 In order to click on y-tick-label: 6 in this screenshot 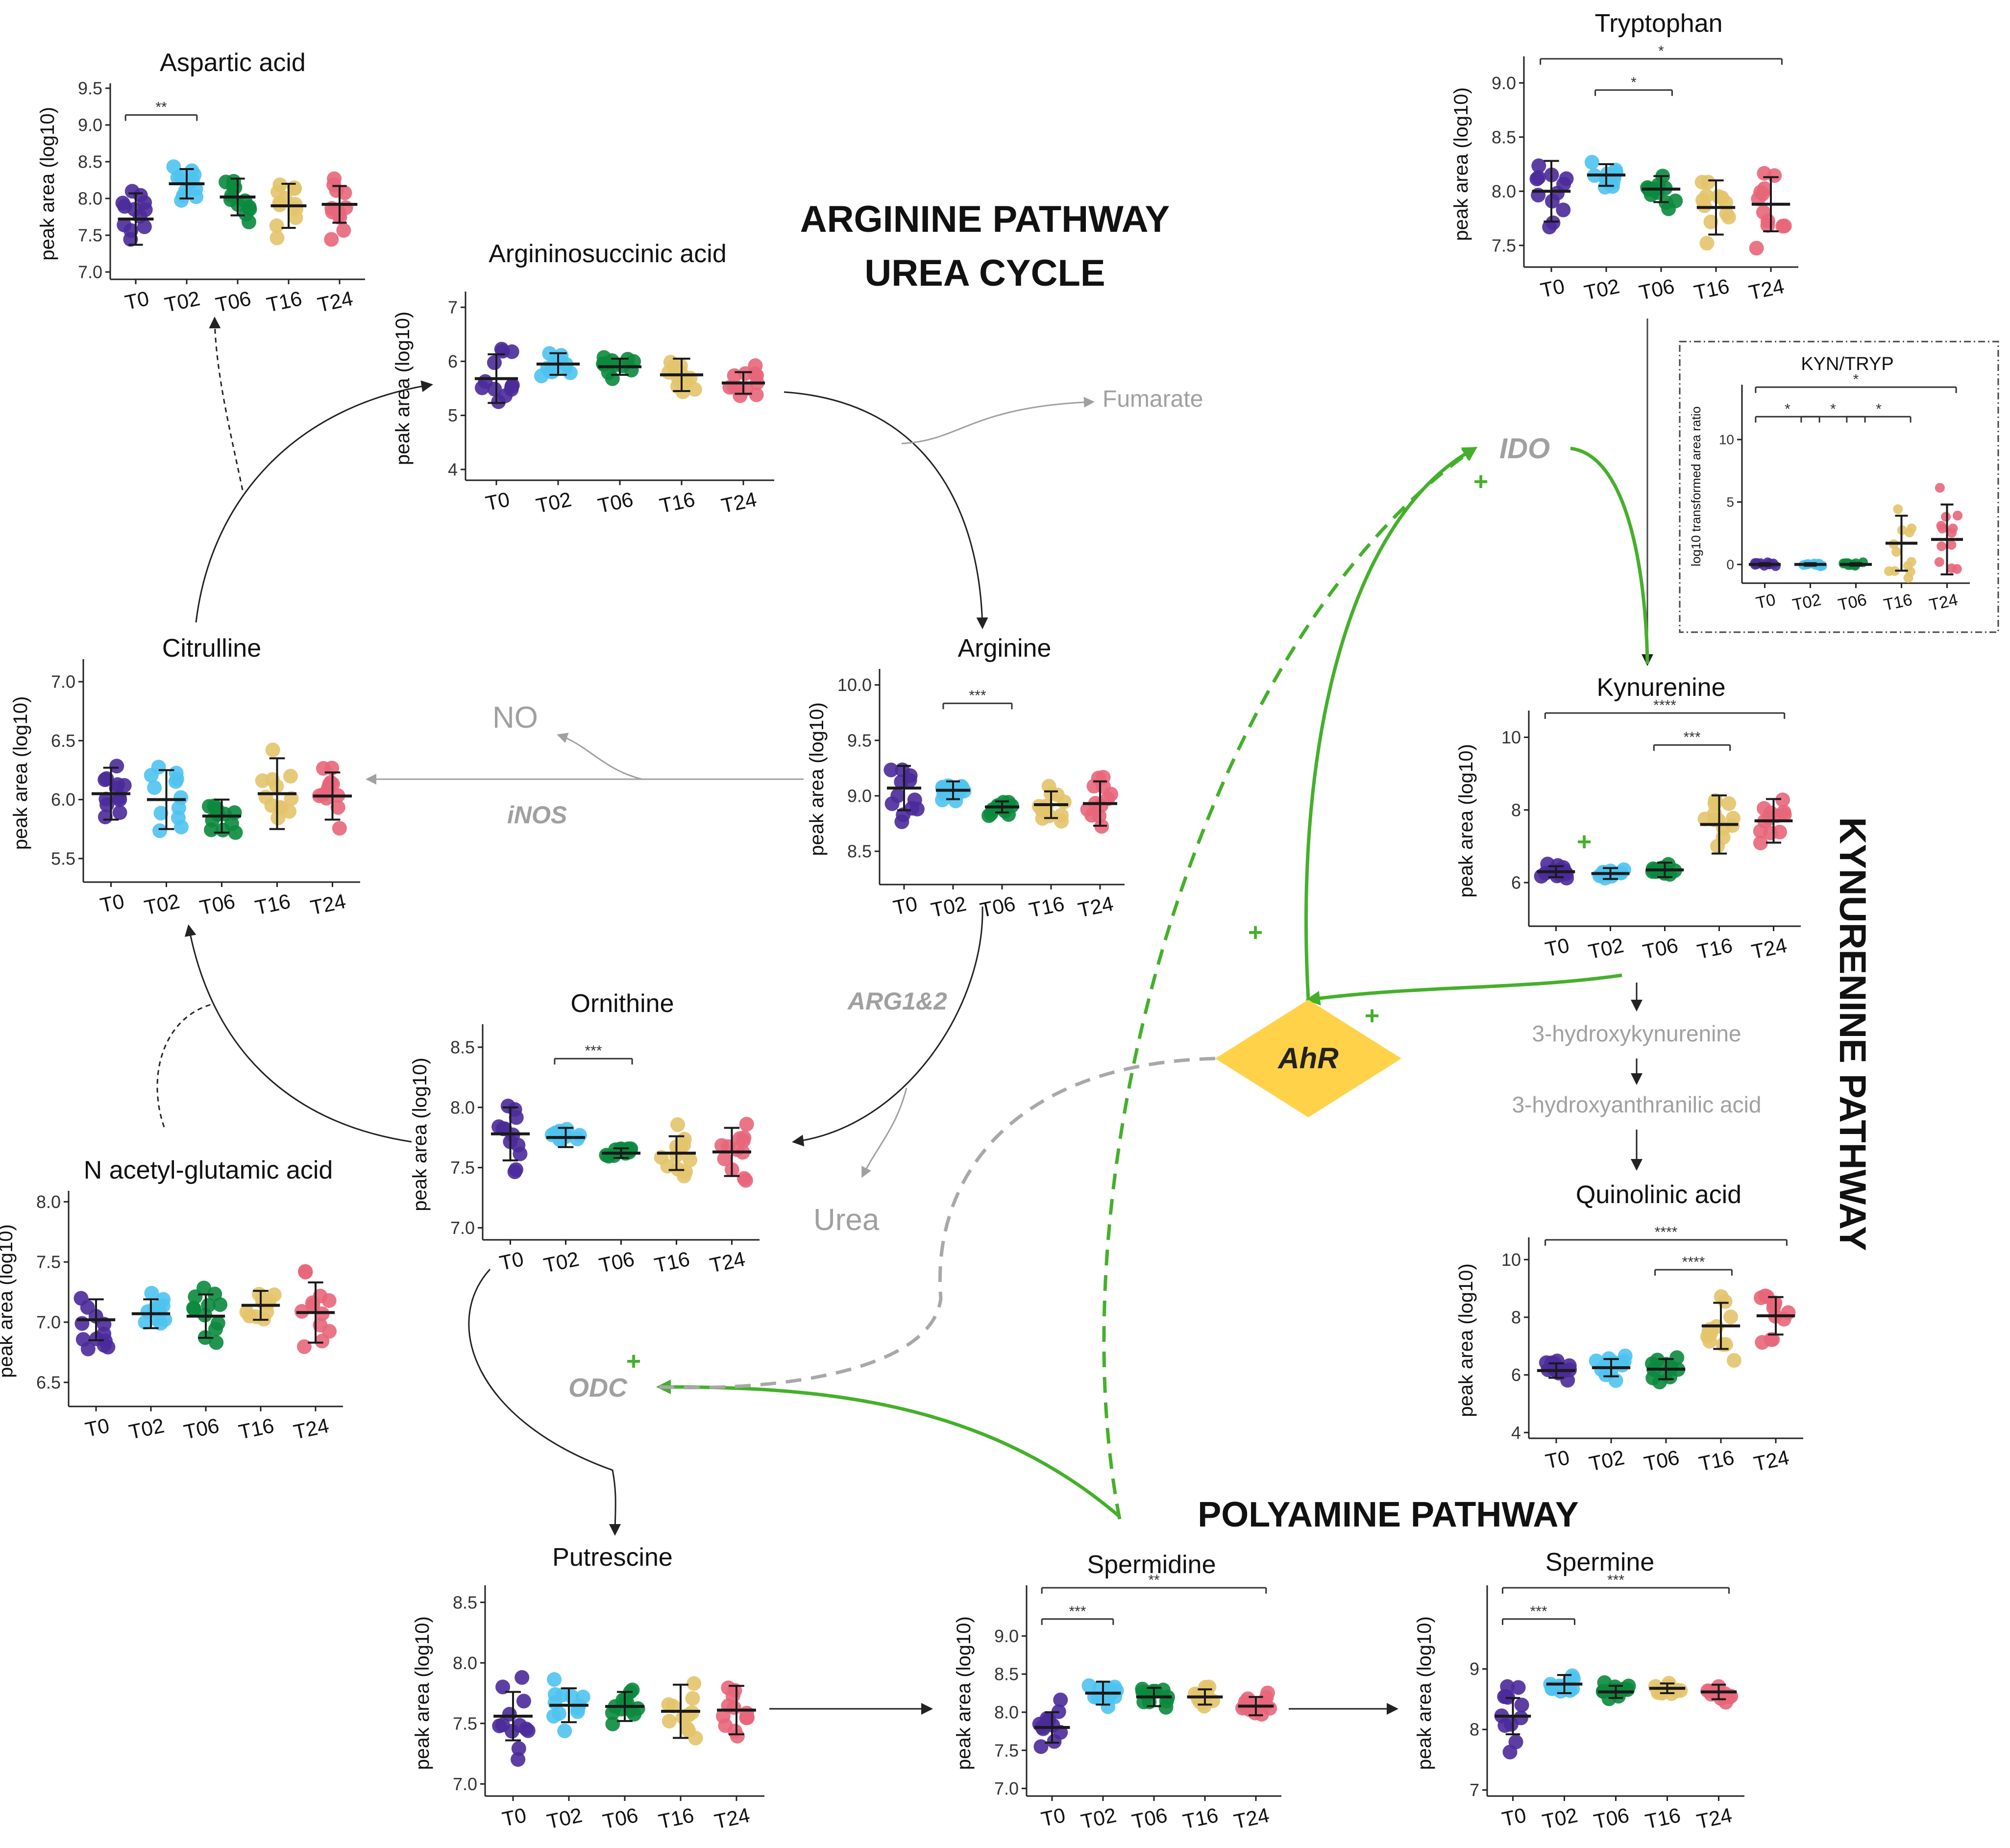, I will do `click(1516, 883)`.